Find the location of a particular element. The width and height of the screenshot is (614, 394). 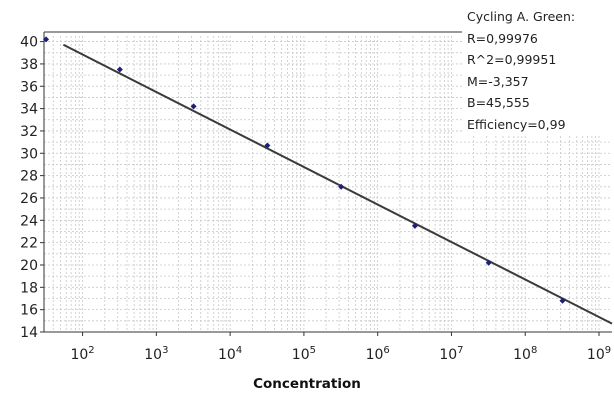

x-tick-label: 10⁴ is located at coordinates (230, 354).